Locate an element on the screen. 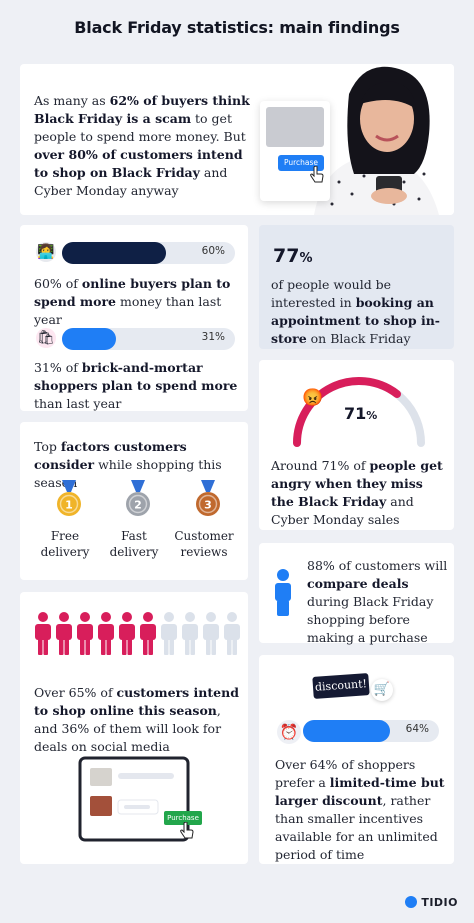 This screenshot has height=923, width=474. gauge-fill is located at coordinates (347, 412).